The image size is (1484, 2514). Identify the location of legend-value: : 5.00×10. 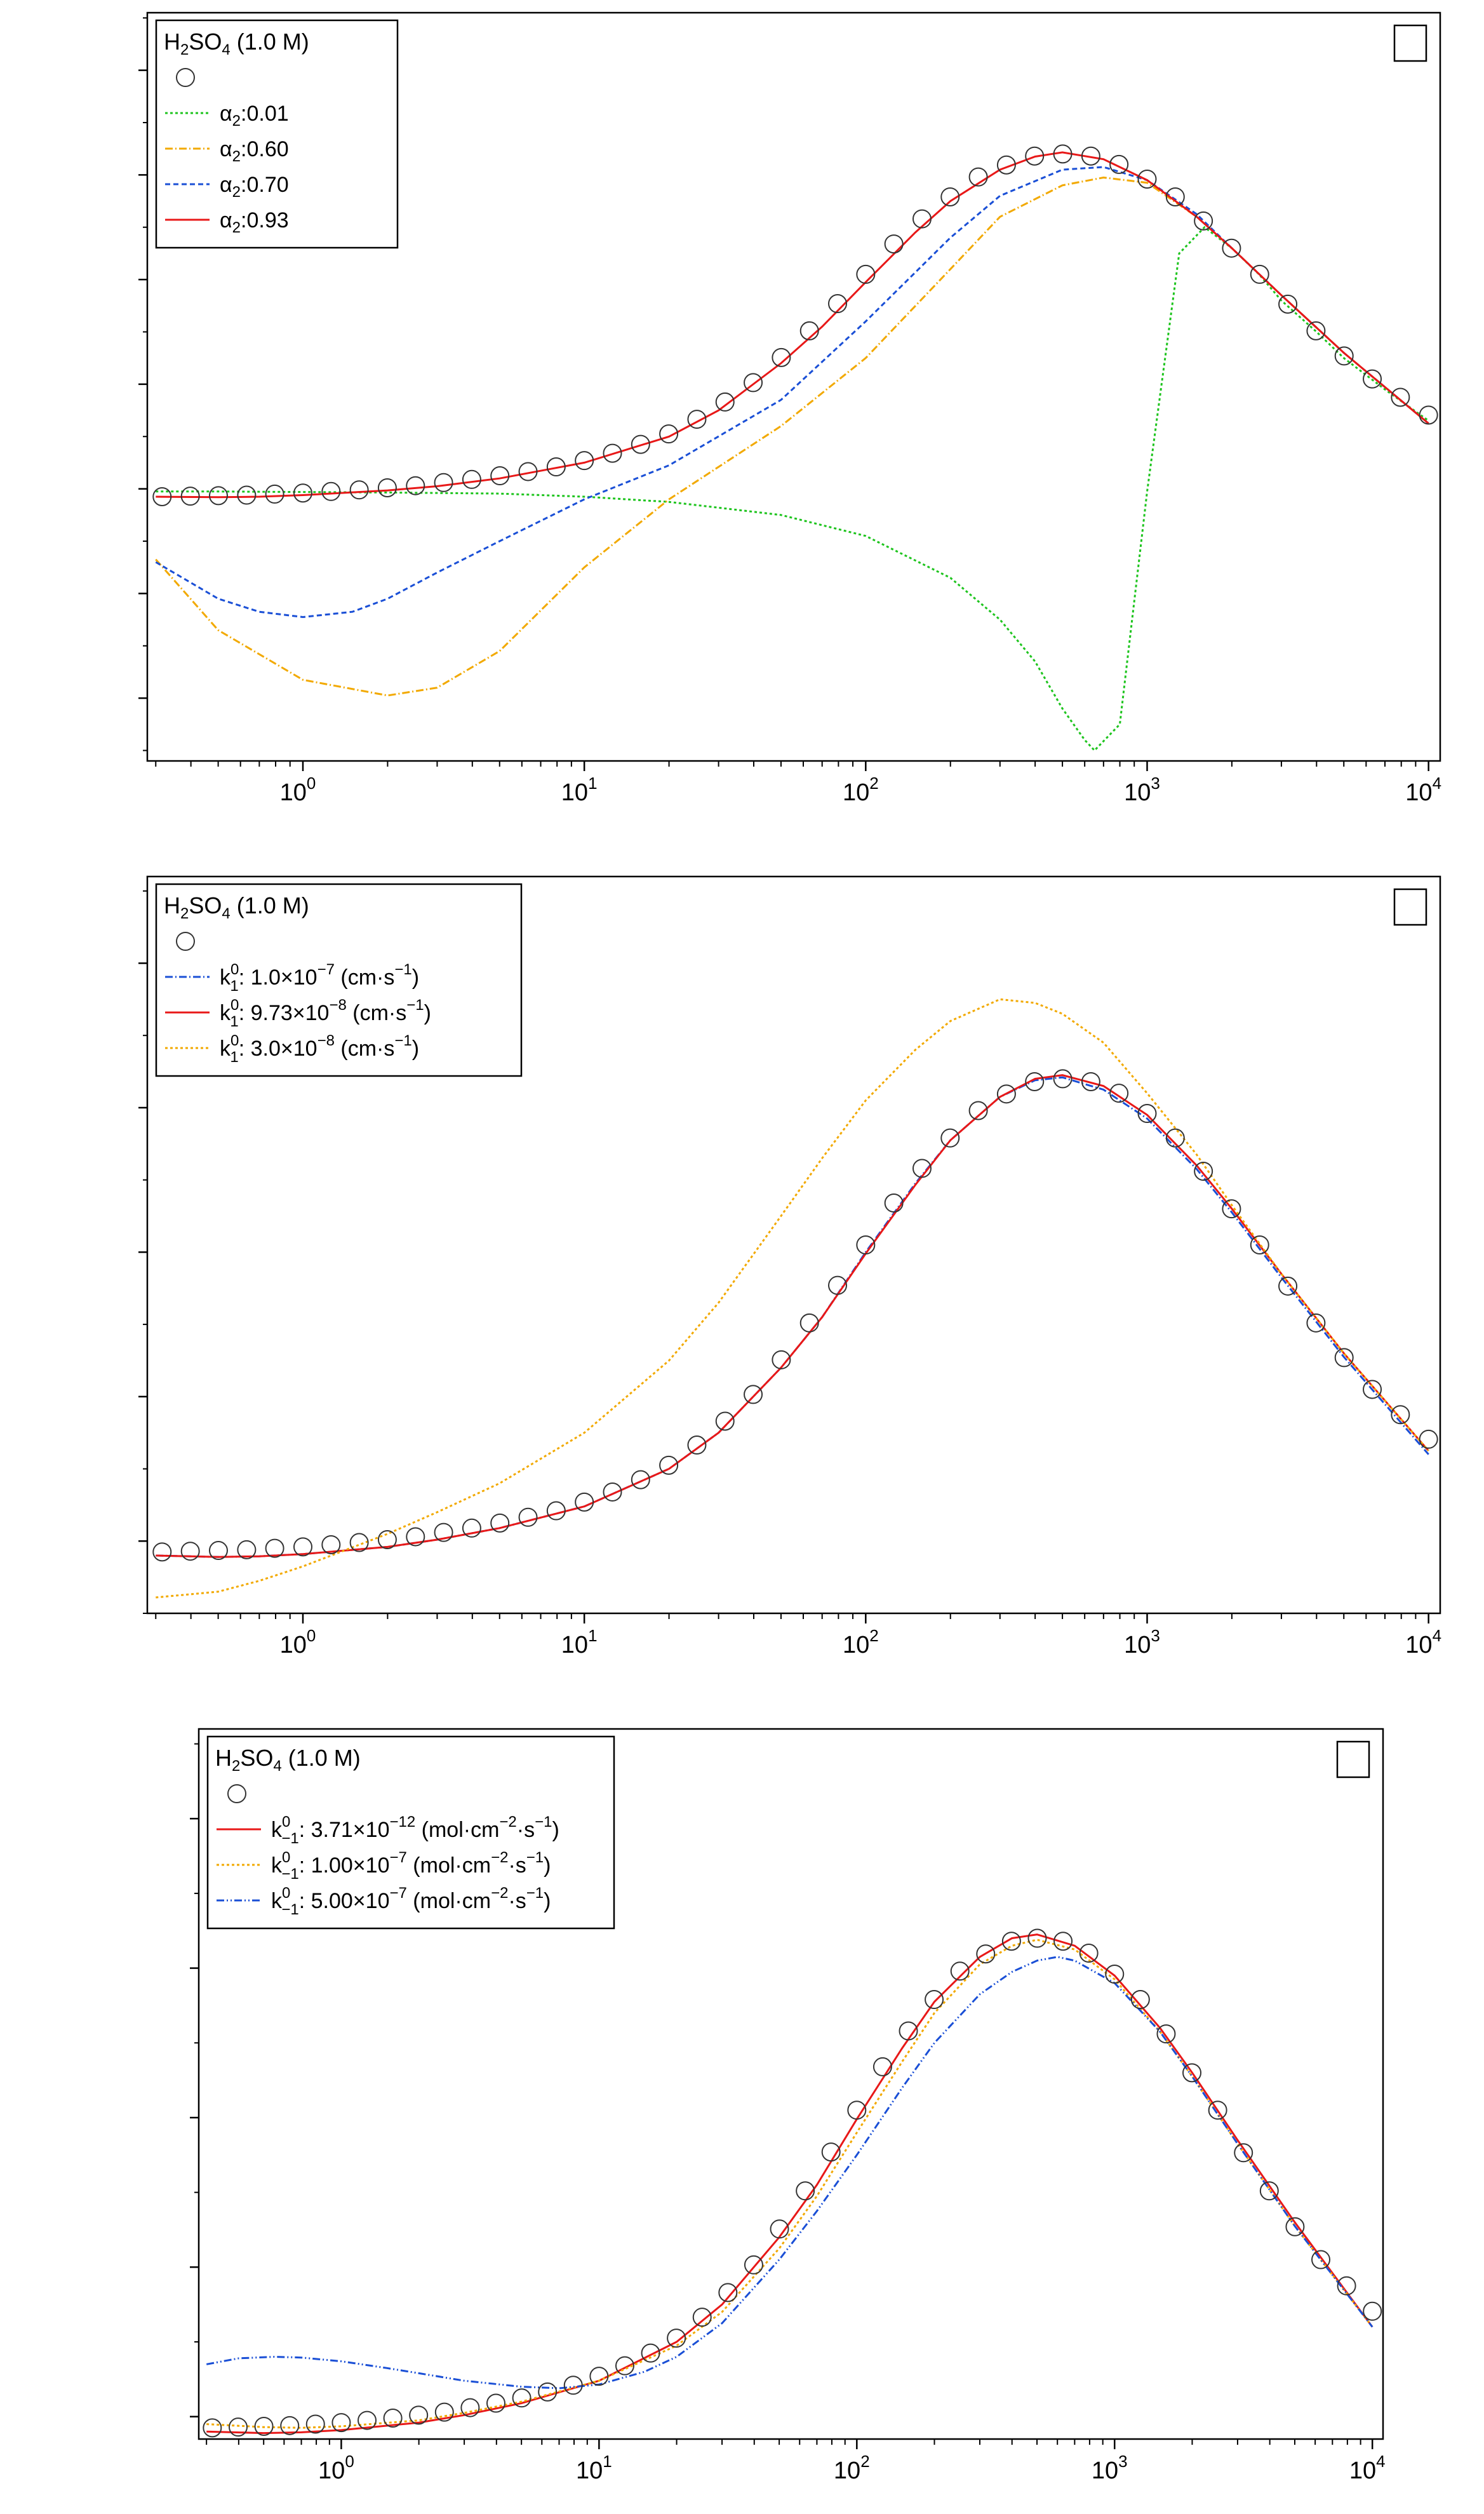
(344, 1901).